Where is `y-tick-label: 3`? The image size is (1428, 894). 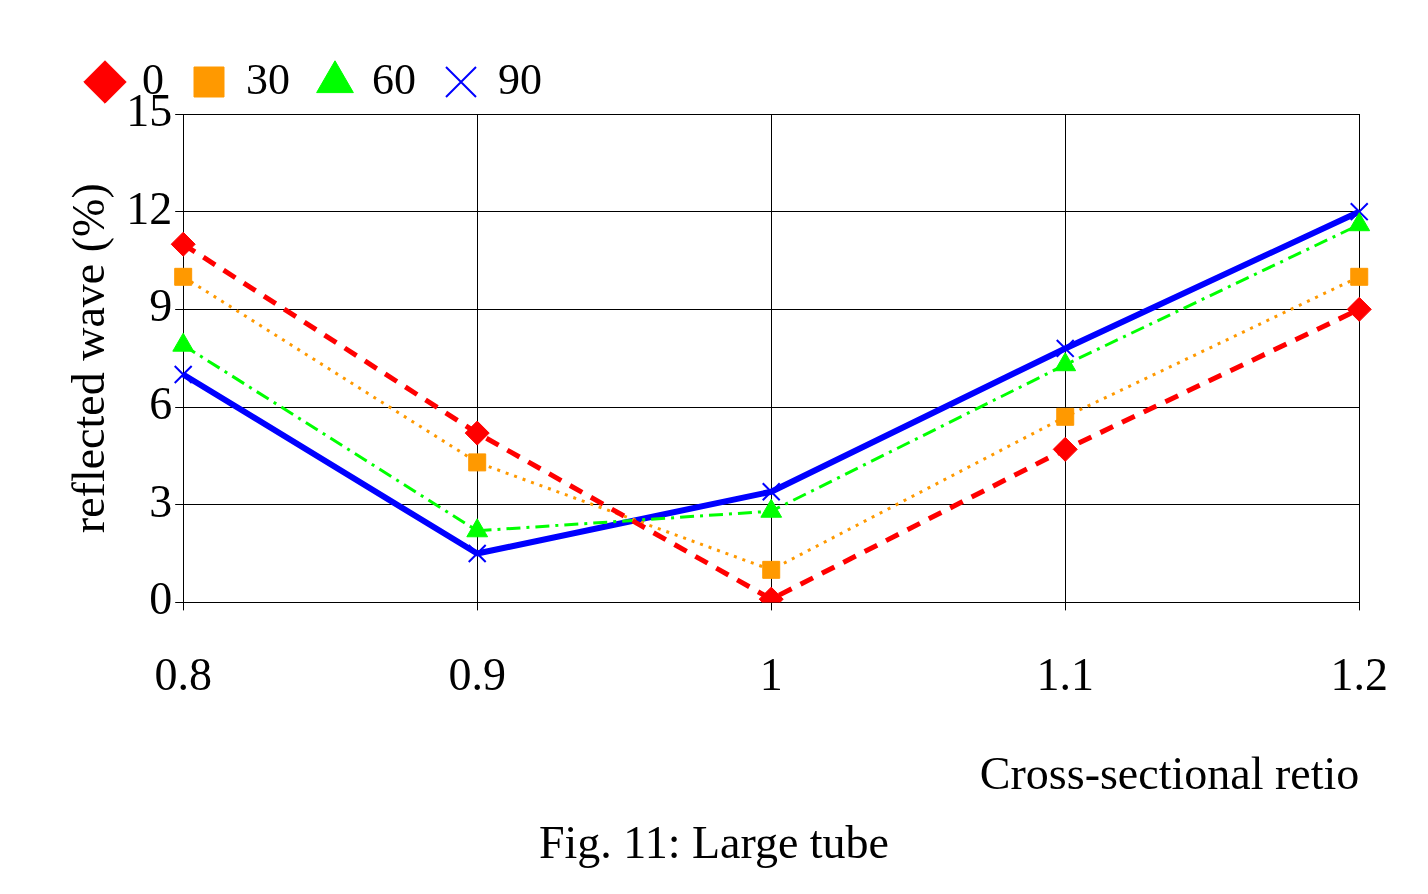
y-tick-label: 3 is located at coordinates (161, 501).